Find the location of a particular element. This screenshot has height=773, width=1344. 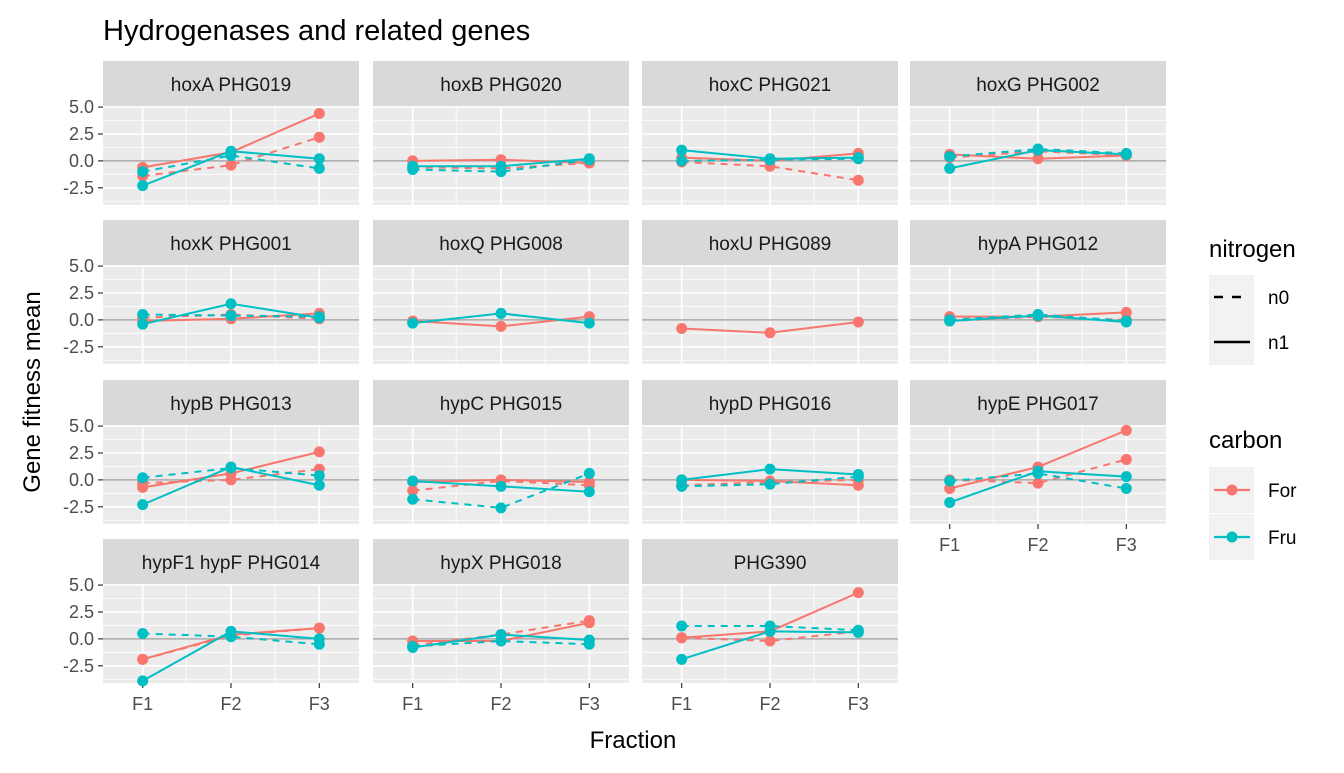

facet-panel-hypf1-hypf-phg014: hypF1 hypF PHG014 5.0 2.5 0.0 -2.5 F1 F2 F3 is located at coordinates (211, 626).